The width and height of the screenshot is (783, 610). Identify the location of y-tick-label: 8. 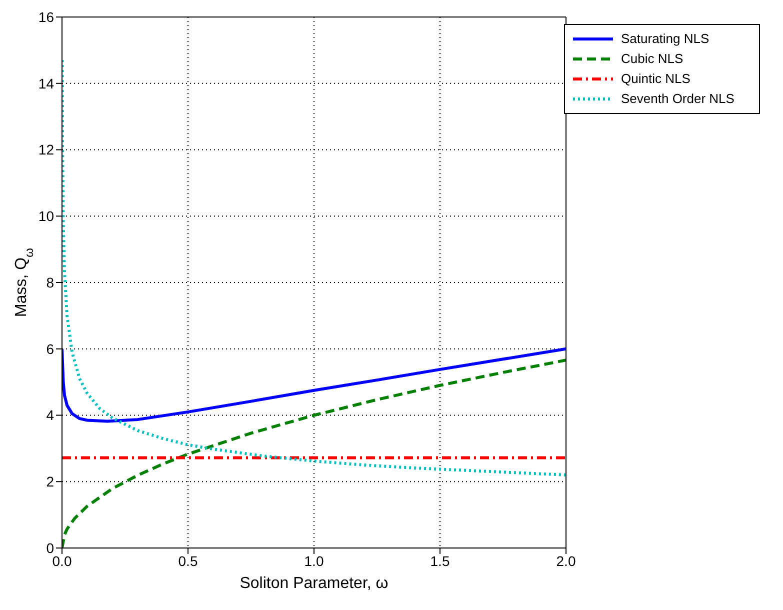
(50, 282).